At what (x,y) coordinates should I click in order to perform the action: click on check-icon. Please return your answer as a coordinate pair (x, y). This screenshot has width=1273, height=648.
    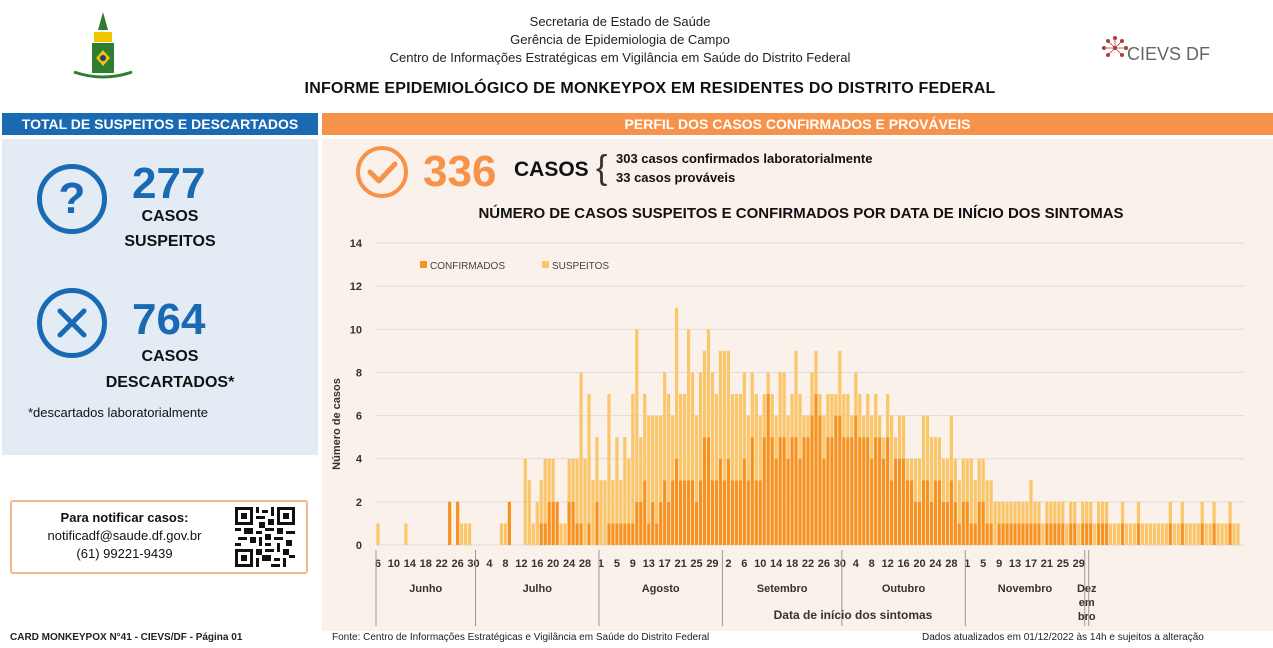
    Looking at the image, I should click on (382, 172).